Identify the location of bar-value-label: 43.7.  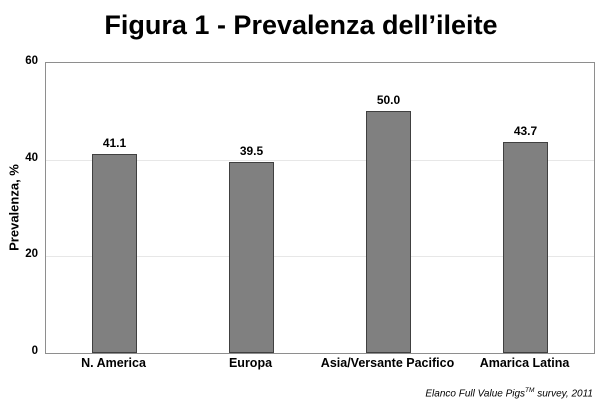
(525, 130).